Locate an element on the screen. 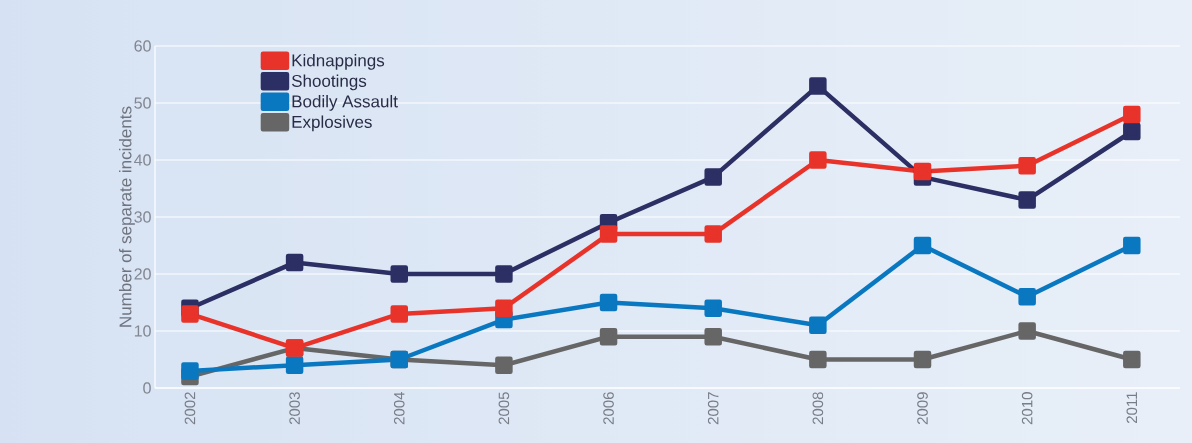 This screenshot has height=443, width=1192. legend-label: Kidnappings is located at coordinates (338, 61).